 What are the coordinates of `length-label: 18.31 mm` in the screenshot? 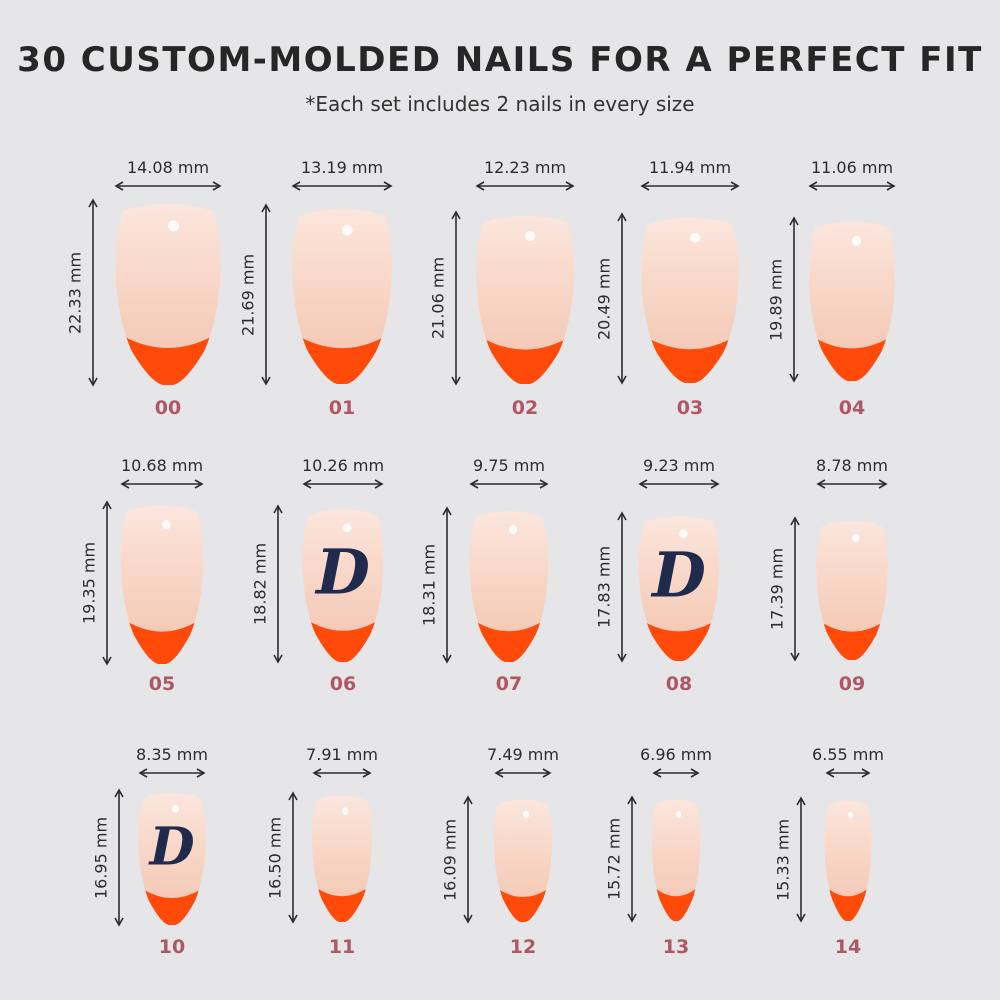 It's located at (429, 585).